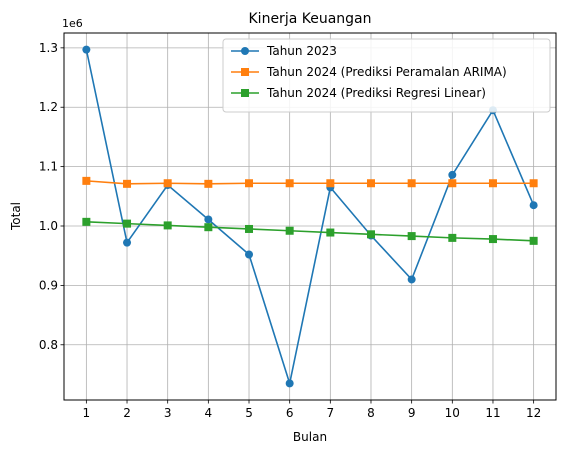 This screenshot has width=567, height=459. Describe the element at coordinates (127, 413) in the screenshot. I see `x-tick-label: 2` at that location.